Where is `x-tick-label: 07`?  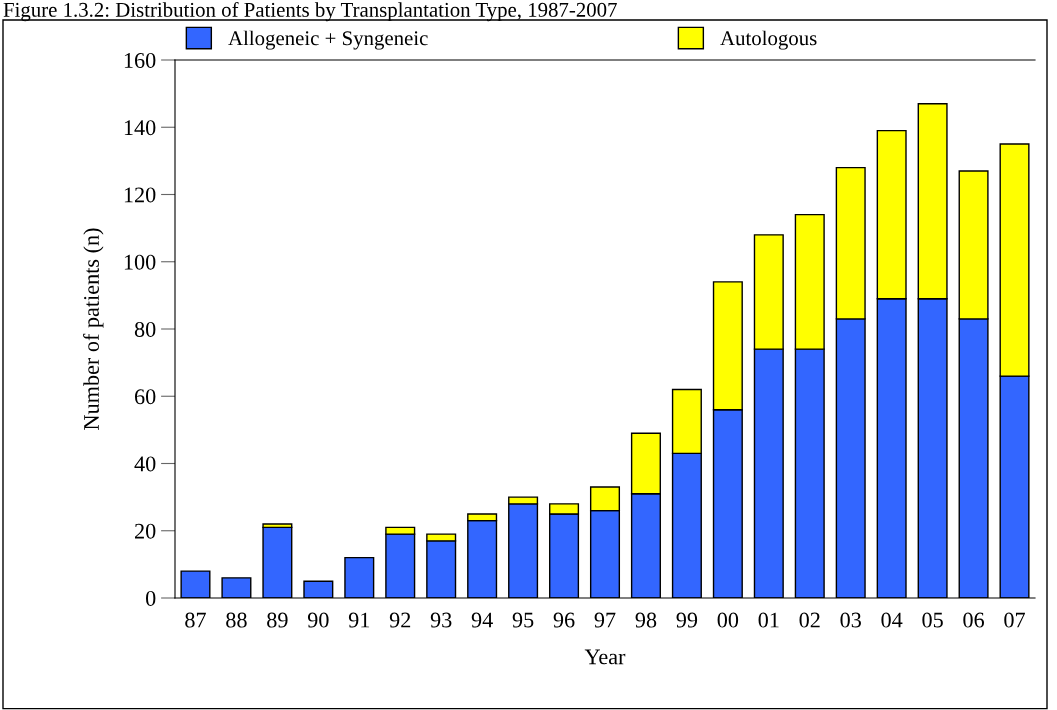
x-tick-label: 07 is located at coordinates (1014, 620).